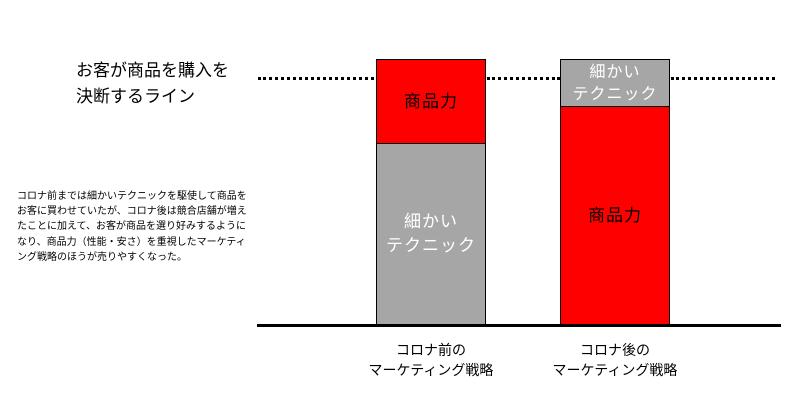  What do you see at coordinates (152, 84) in the screenshot?
I see `decision-line-label: お客が商品を購入を 決断するライン` at bounding box center [152, 84].